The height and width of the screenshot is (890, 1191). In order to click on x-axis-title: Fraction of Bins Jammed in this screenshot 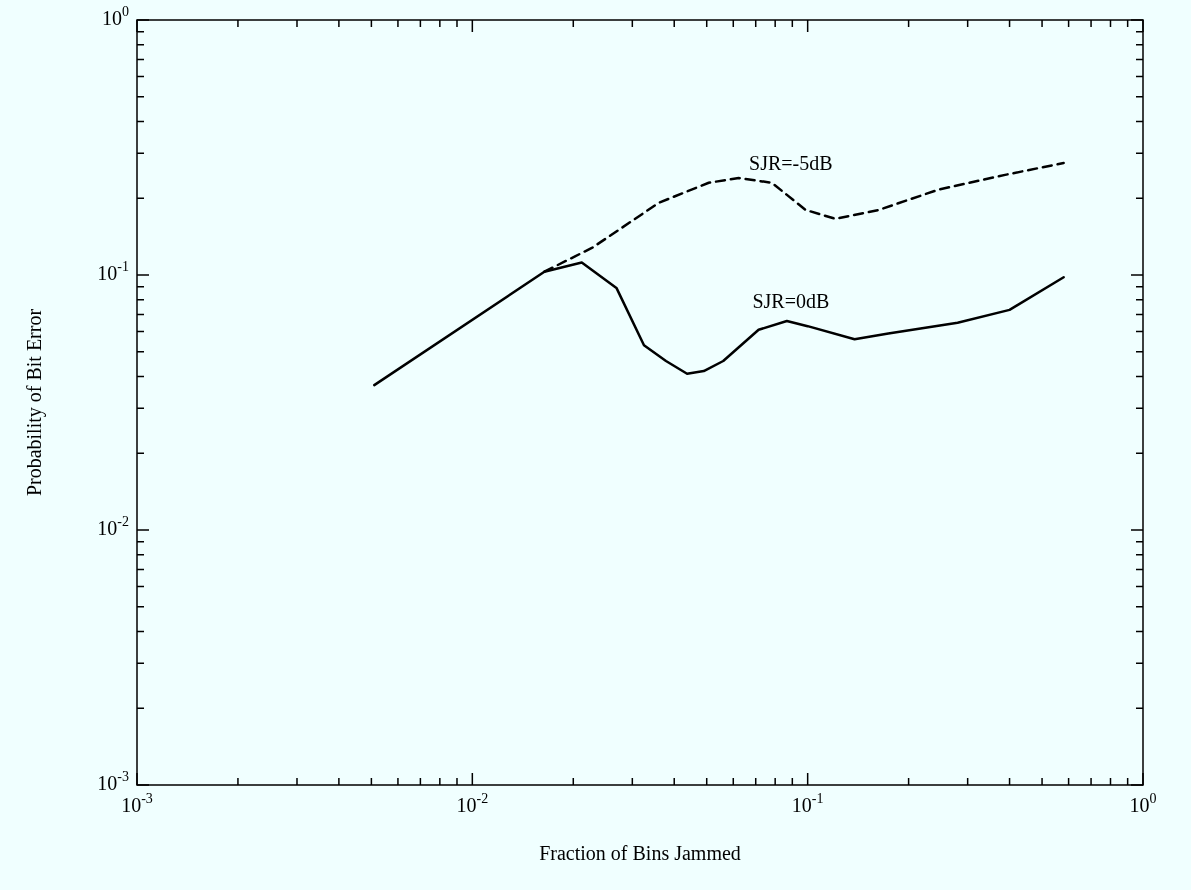, I will do `click(640, 853)`.